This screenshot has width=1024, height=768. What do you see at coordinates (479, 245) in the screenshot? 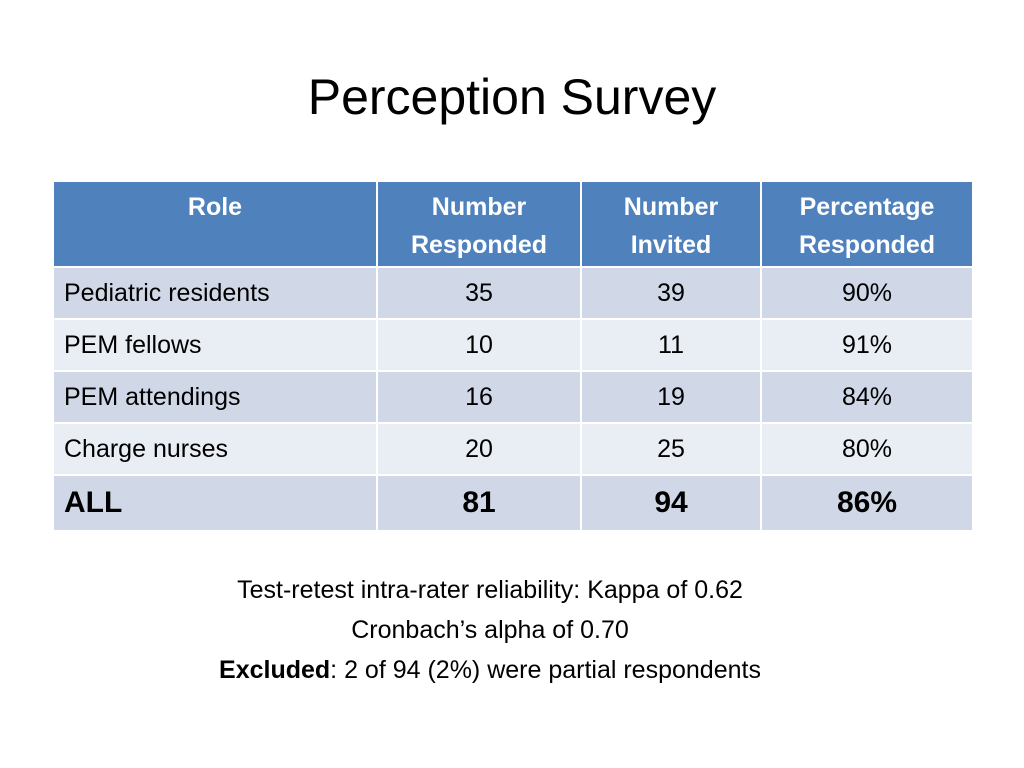
I see `header-number-responded-line-2: Responded` at bounding box center [479, 245].